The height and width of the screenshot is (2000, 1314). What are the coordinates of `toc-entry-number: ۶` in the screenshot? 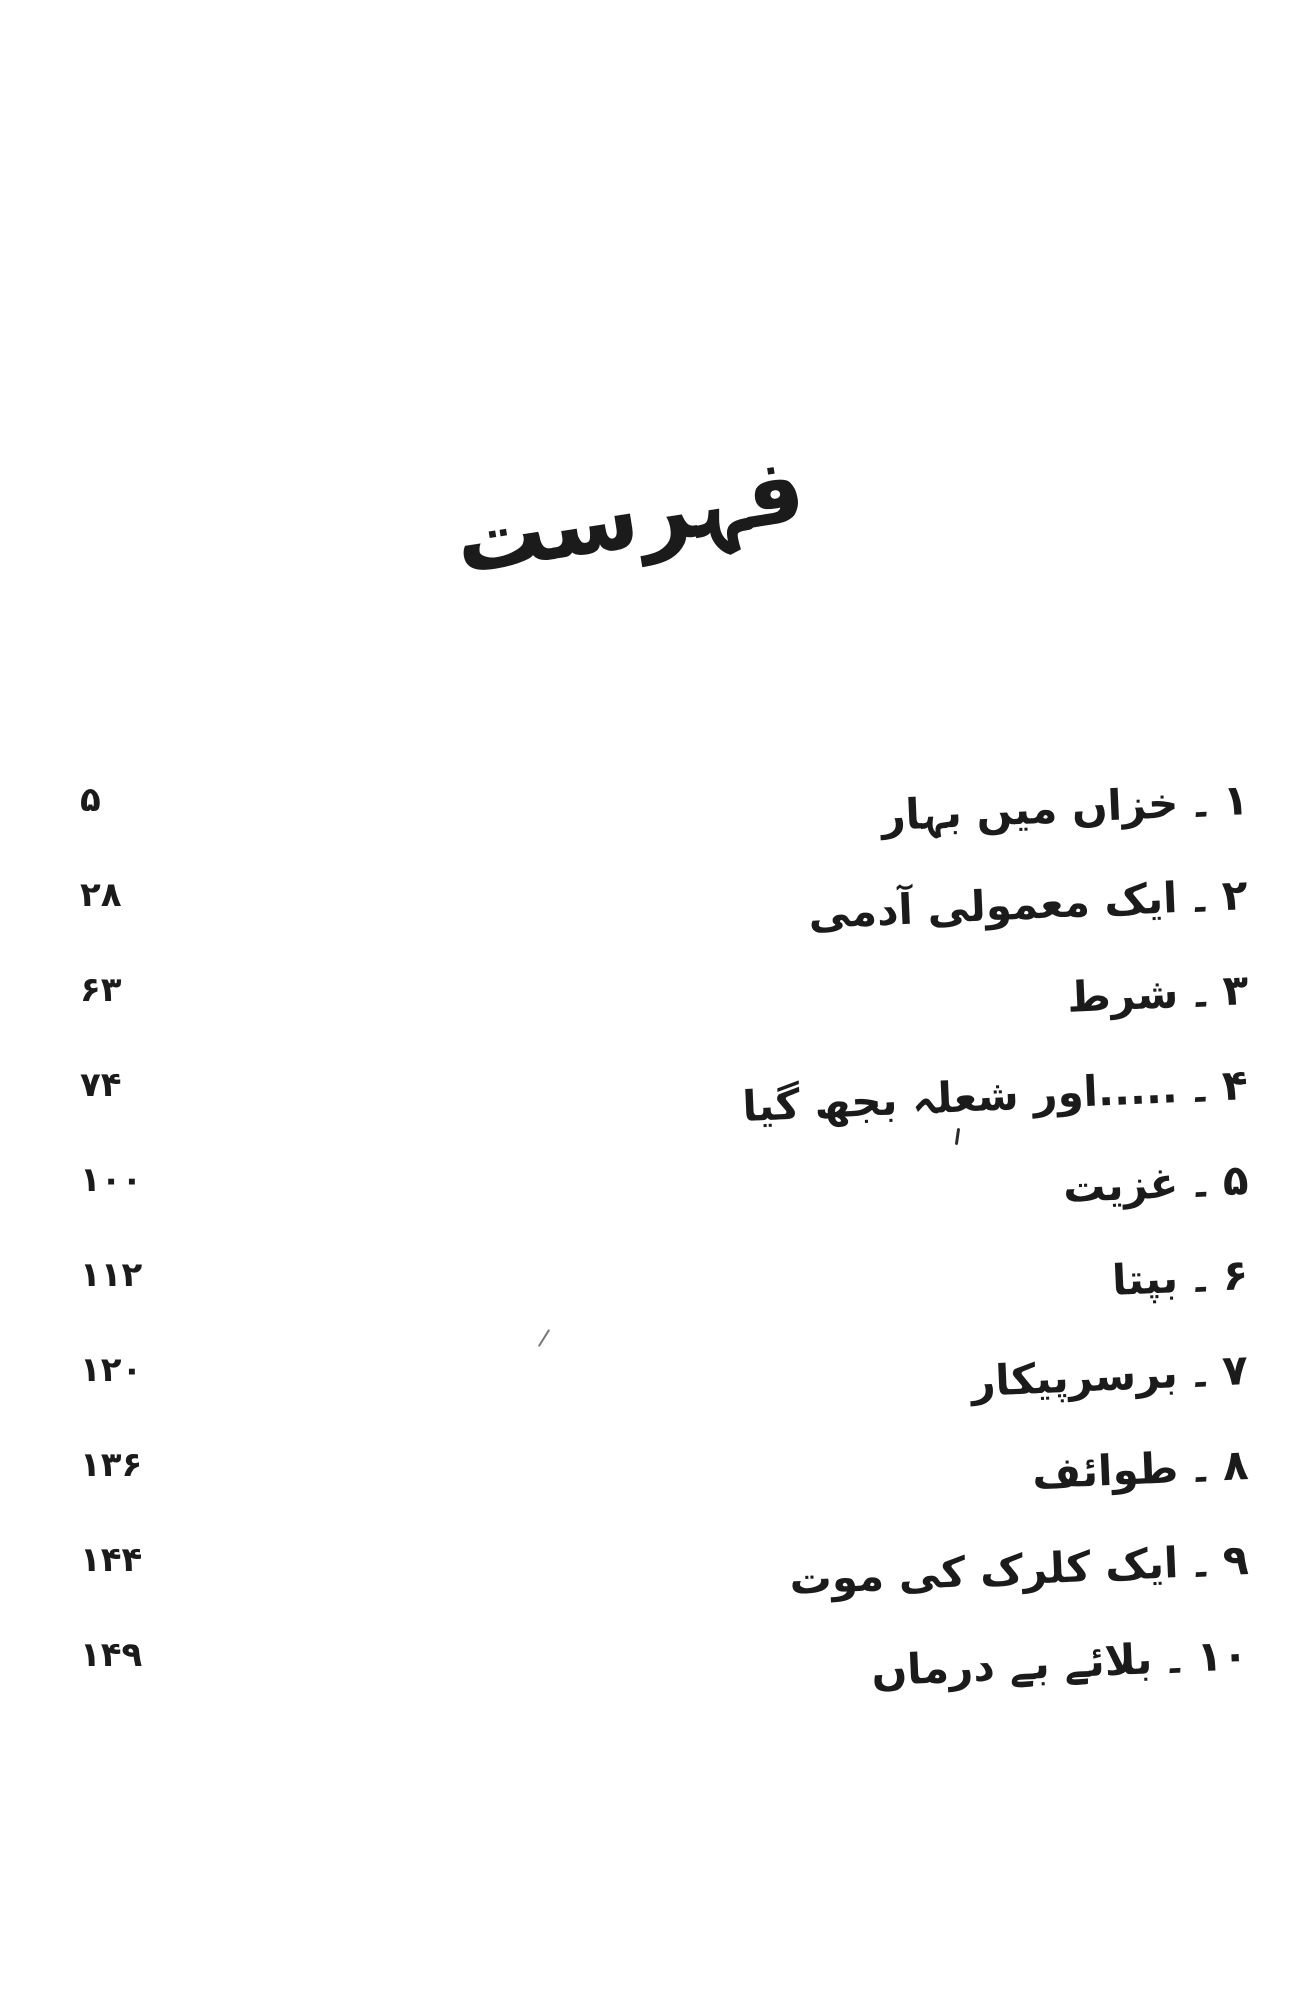 It's located at (1235, 1275).